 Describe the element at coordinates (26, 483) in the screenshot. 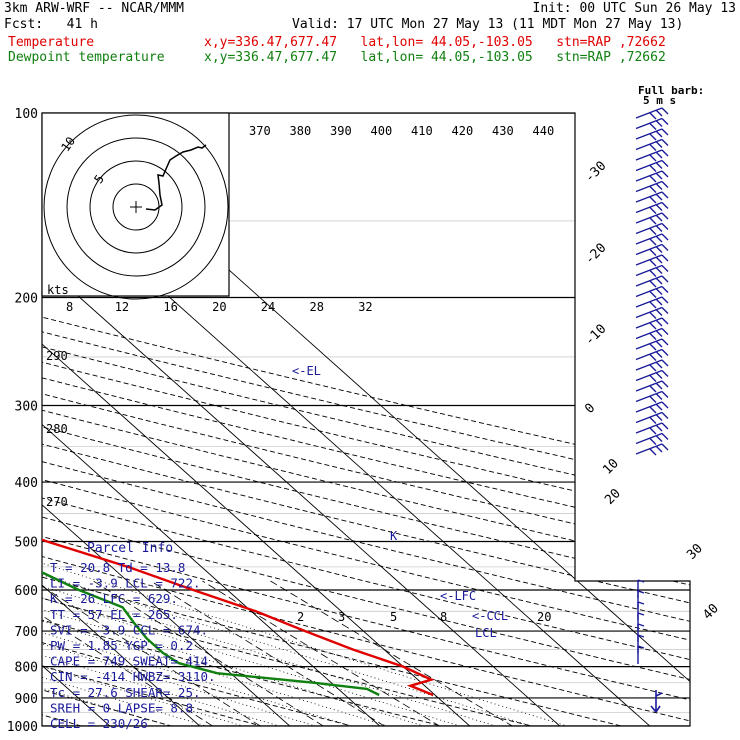

I see `pressure-label: 400` at that location.